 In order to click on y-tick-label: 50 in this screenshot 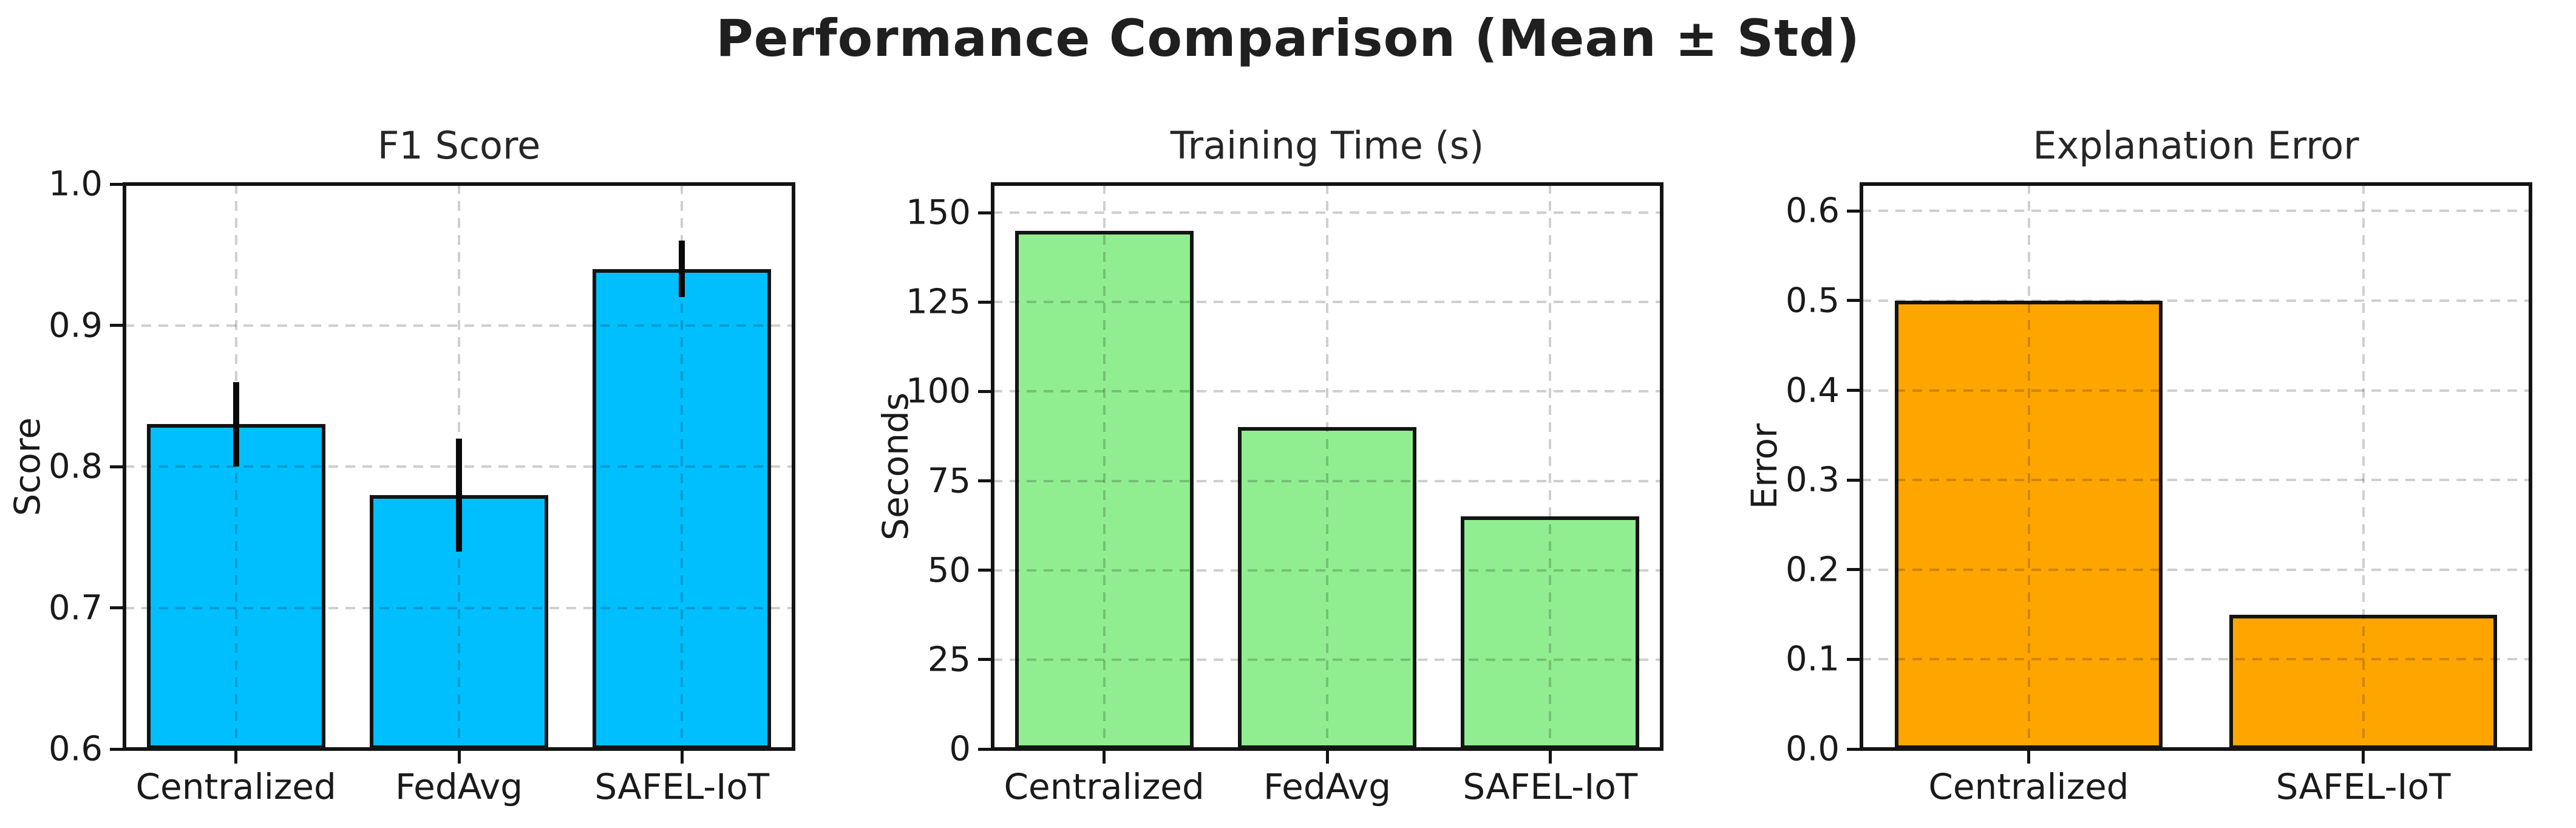, I will do `click(949, 570)`.